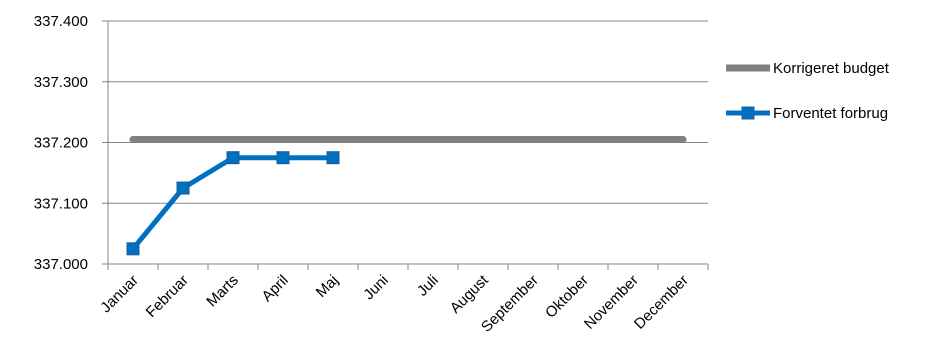 Image resolution: width=935 pixels, height=360 pixels. I want to click on y-axis-ticks: 337.000 337.100 337.200 337.300 337.400, so click(61, 143).